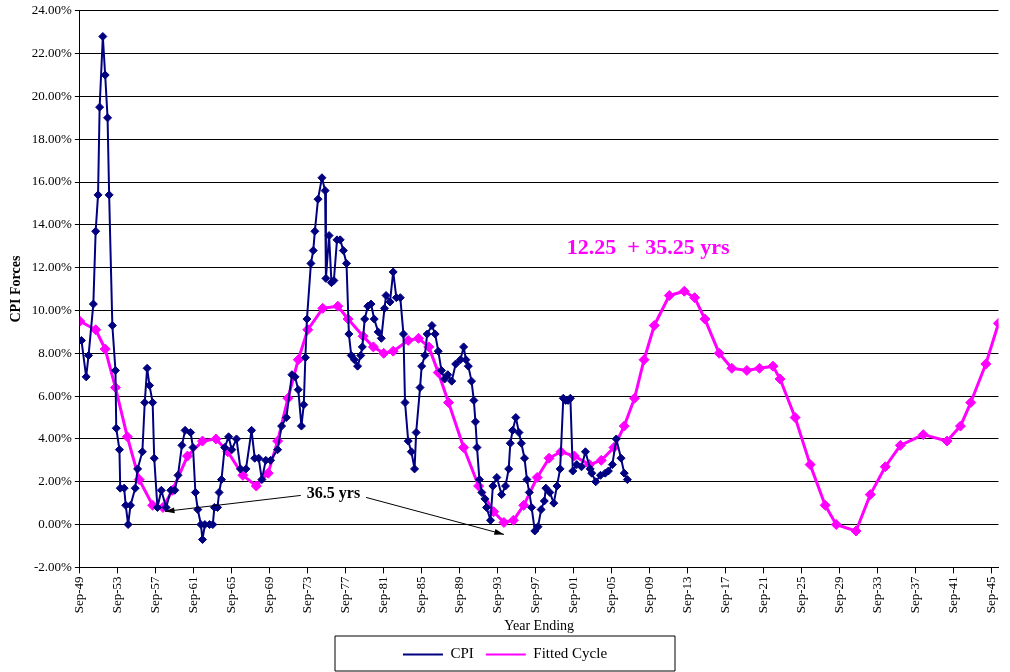  I want to click on x-tick-label: Sep-21, so click(762, 595).